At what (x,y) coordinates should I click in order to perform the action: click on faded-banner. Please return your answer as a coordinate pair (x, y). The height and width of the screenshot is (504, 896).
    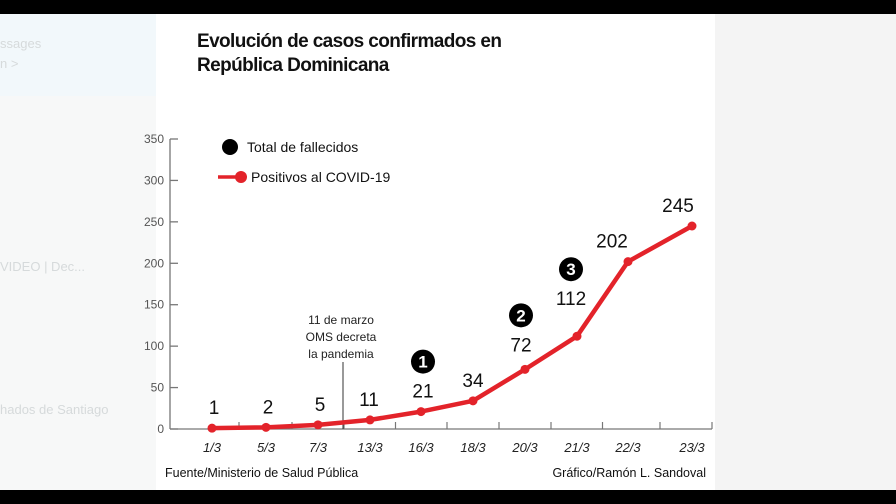
    Looking at the image, I should click on (78, 55).